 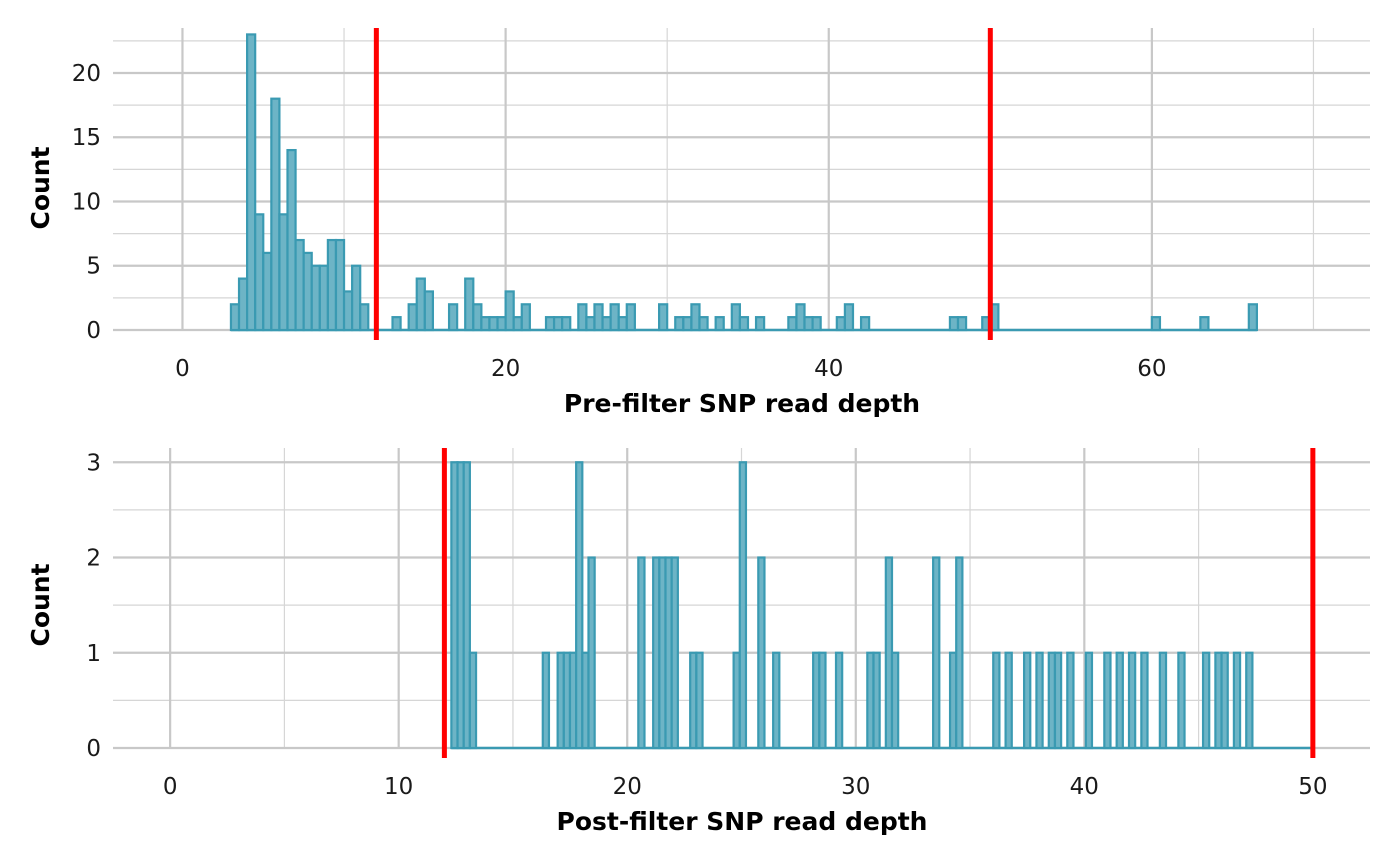 I want to click on post-filter-x-tick-label: 30, so click(x=855, y=787).